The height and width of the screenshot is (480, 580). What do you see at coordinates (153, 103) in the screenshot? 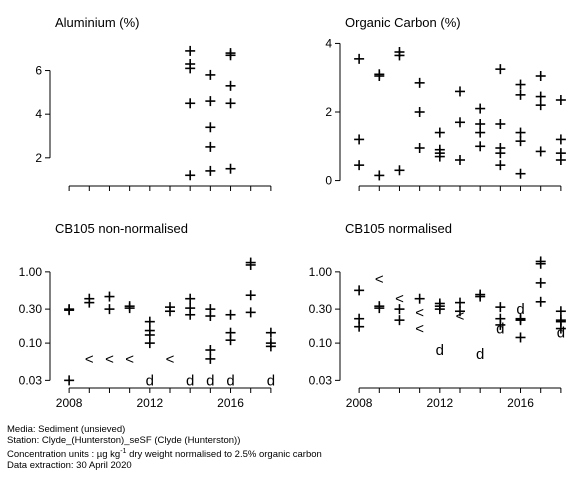
I see `chart-panel-1: Aluminium (%) 2 4 6` at bounding box center [153, 103].